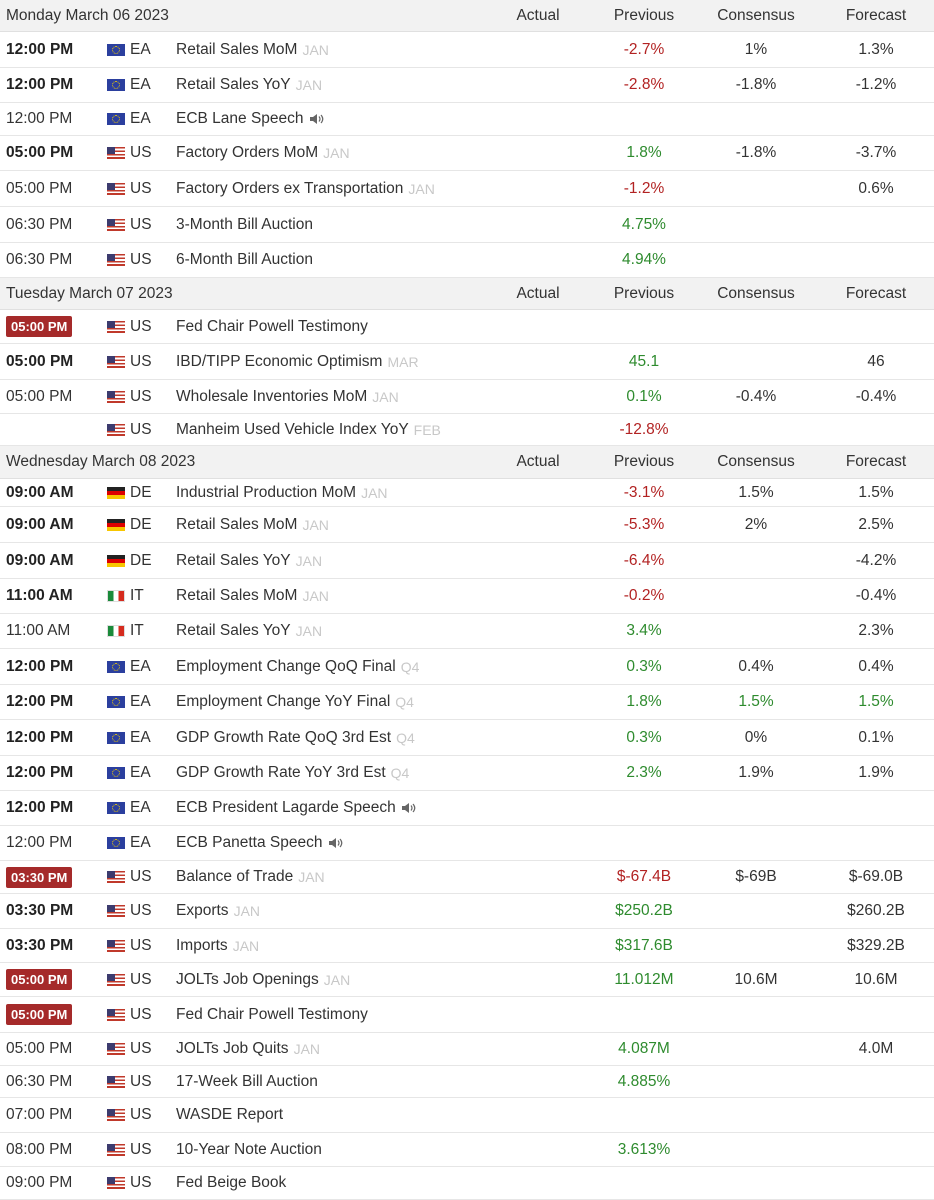 The height and width of the screenshot is (1200, 934). Describe the element at coordinates (266, 492) in the screenshot. I see `event-name-link: Industrial Production MoM` at that location.